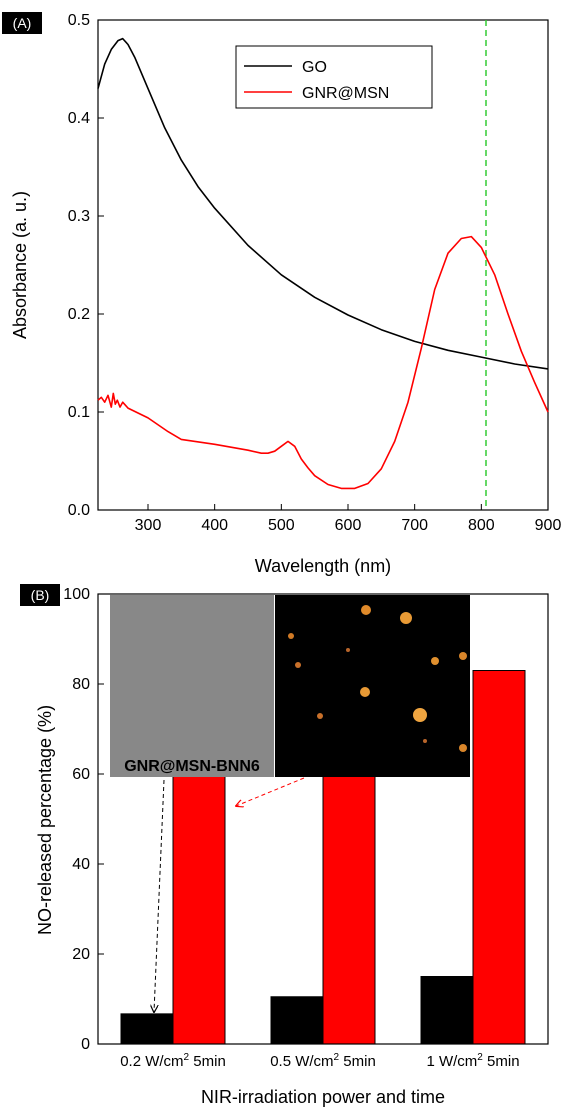 The height and width of the screenshot is (1110, 568). I want to click on arrow-to-red-bar, so click(270, 791).